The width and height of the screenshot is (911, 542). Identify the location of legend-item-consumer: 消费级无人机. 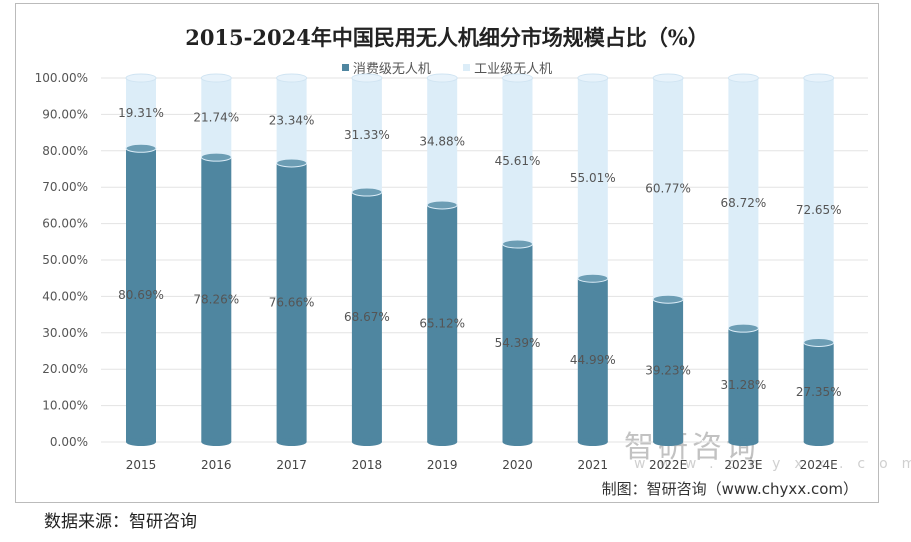
(386, 67).